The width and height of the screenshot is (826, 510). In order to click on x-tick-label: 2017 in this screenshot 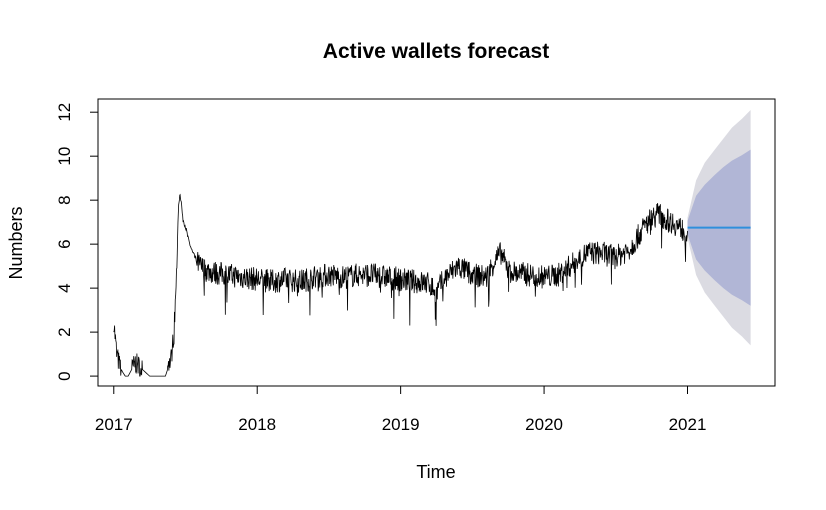, I will do `click(114, 424)`.